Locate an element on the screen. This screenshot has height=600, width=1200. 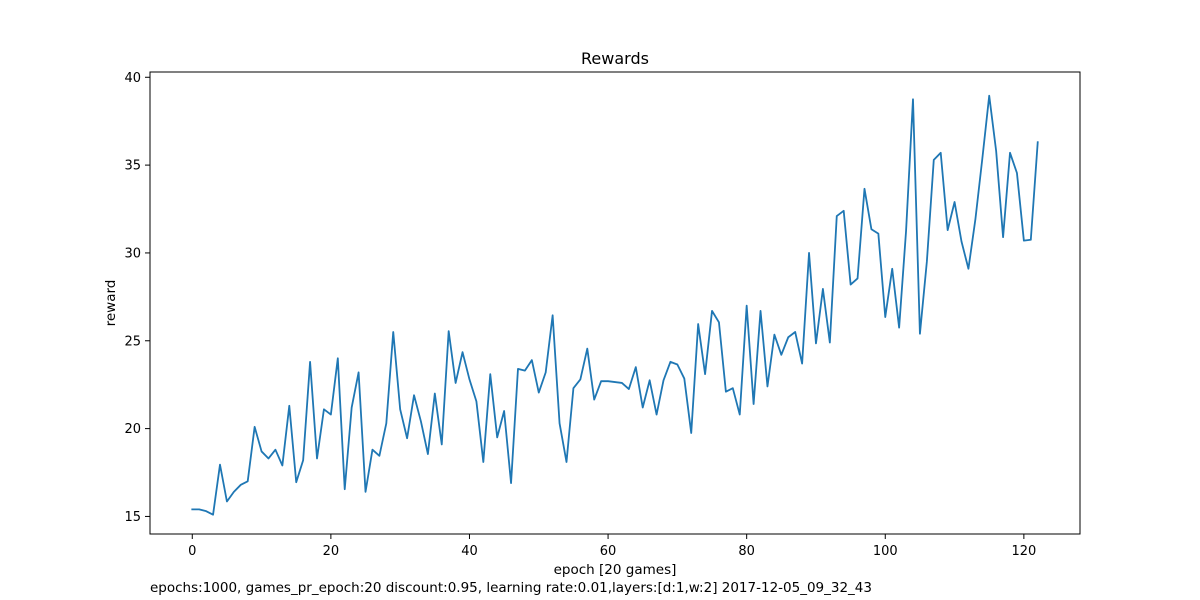
y-tick-label: 20 is located at coordinates (132, 429).